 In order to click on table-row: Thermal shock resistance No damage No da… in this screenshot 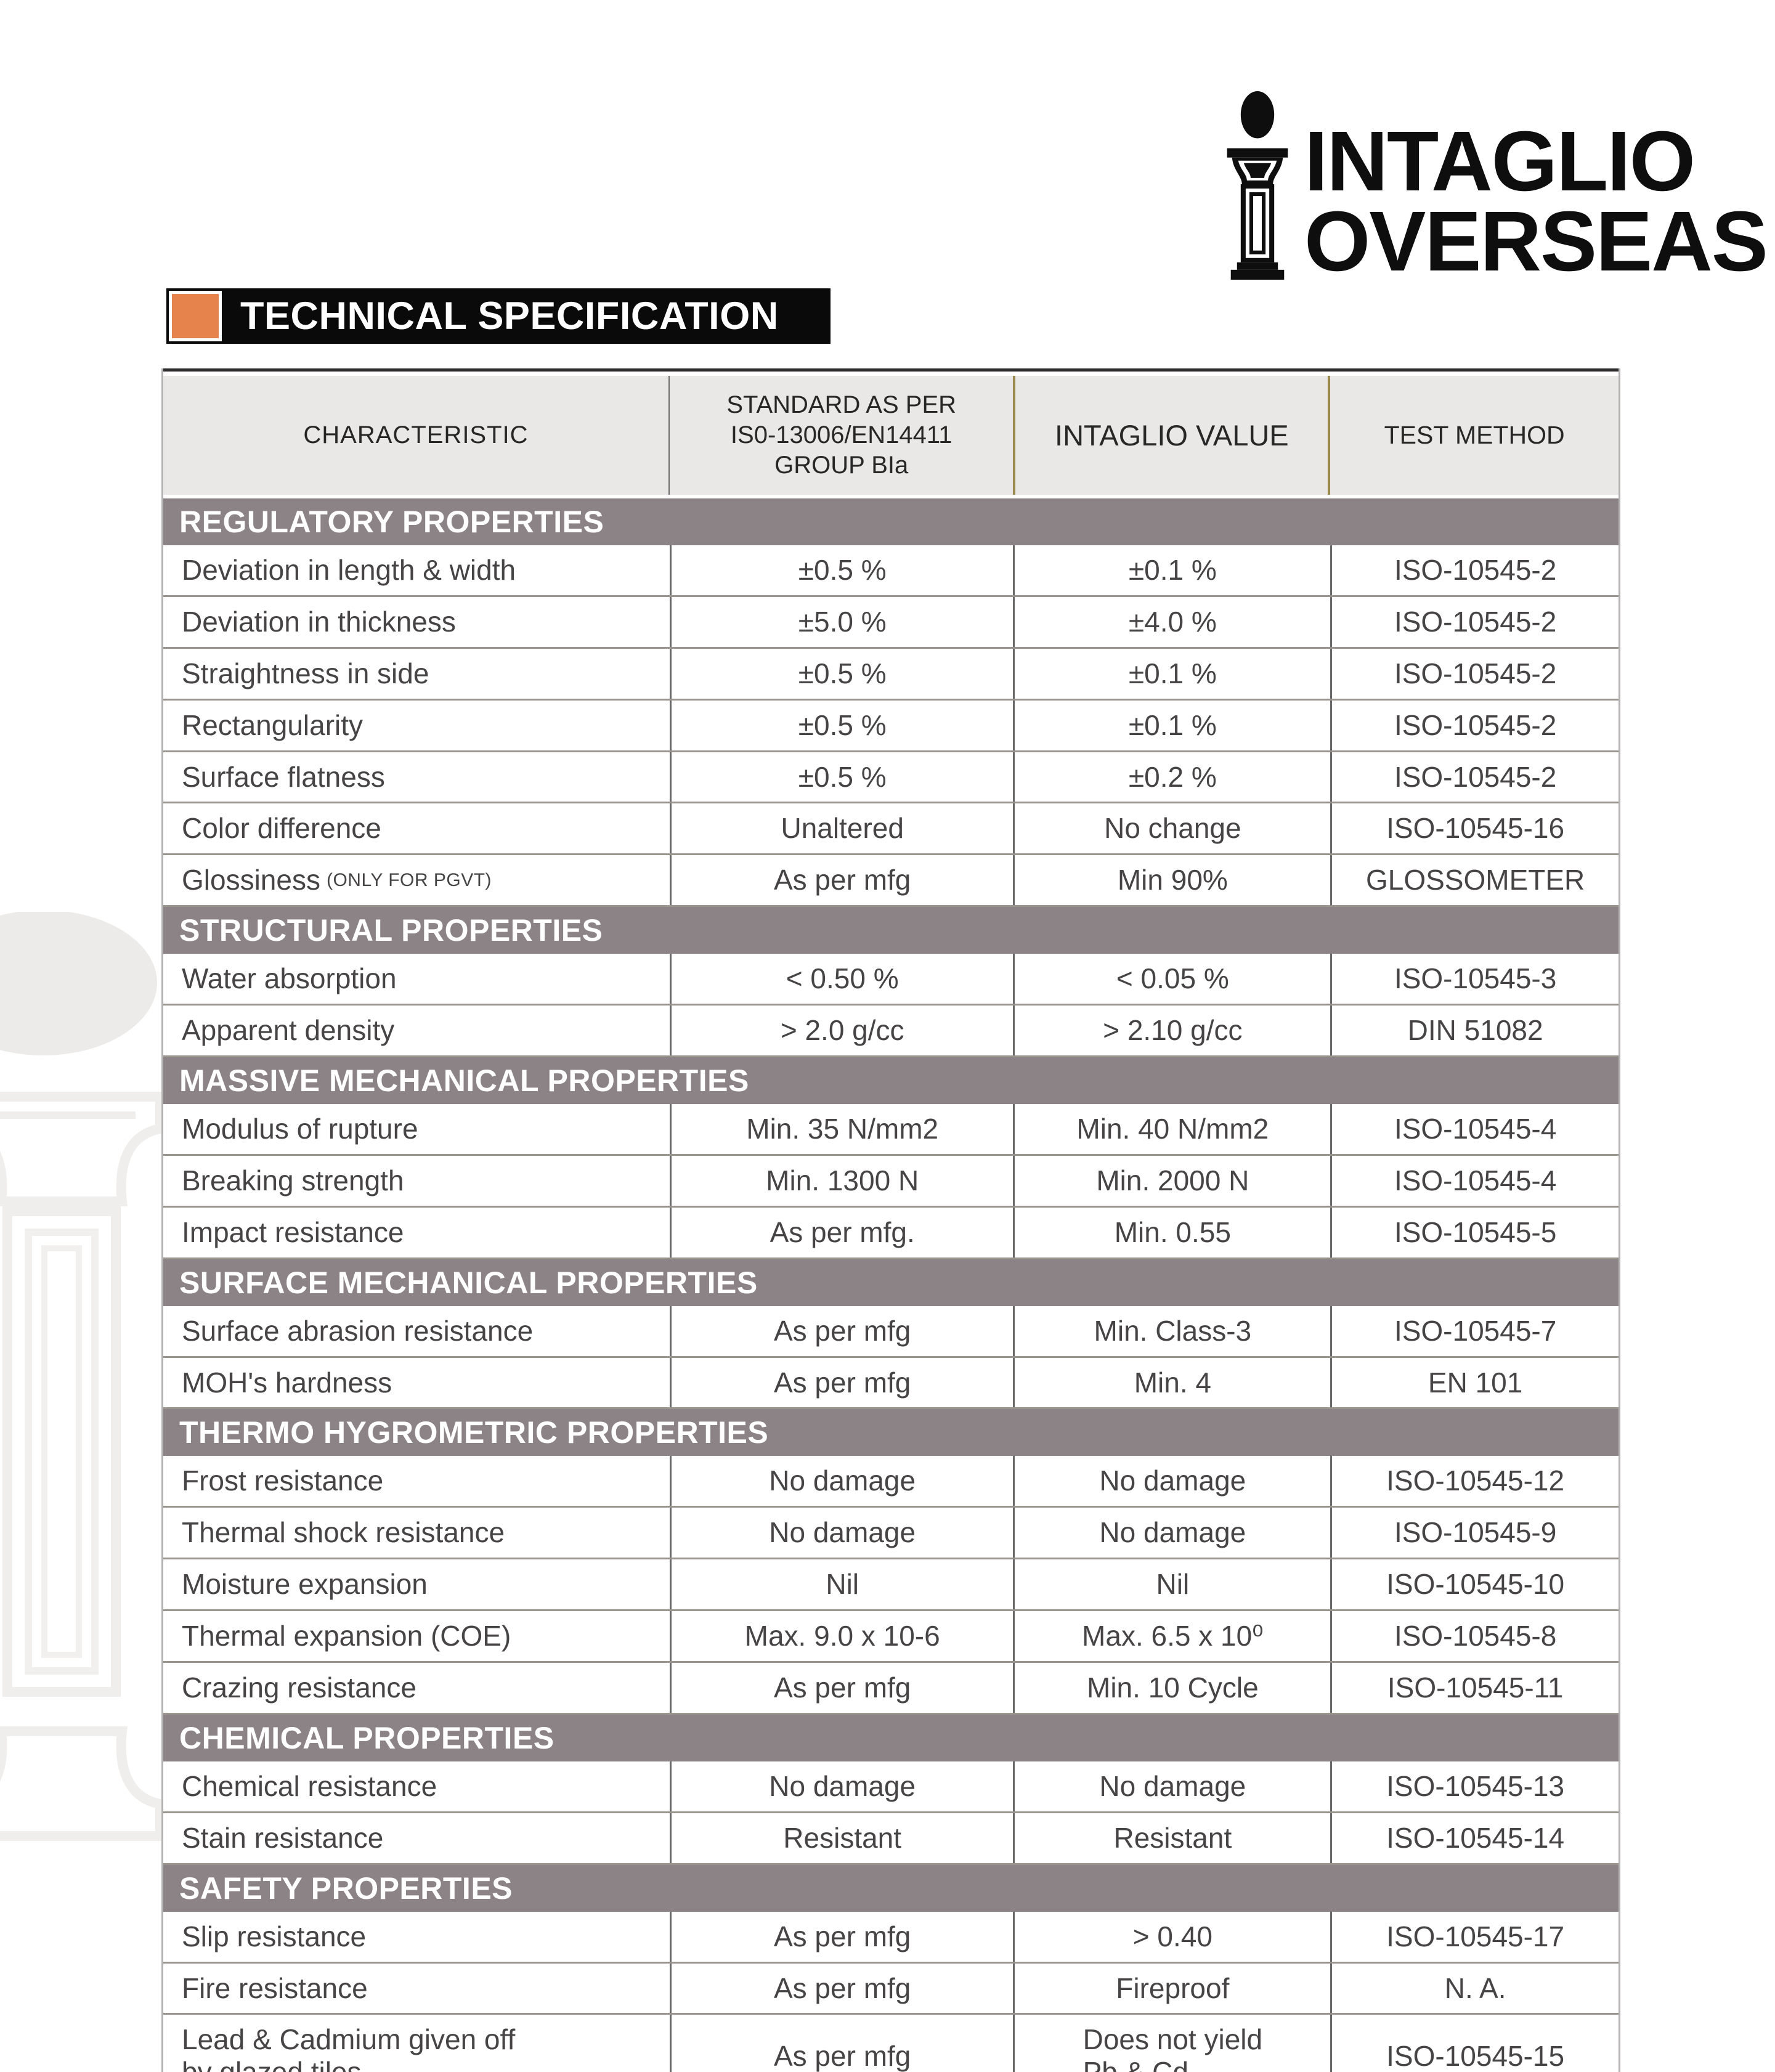, I will do `click(891, 1534)`.